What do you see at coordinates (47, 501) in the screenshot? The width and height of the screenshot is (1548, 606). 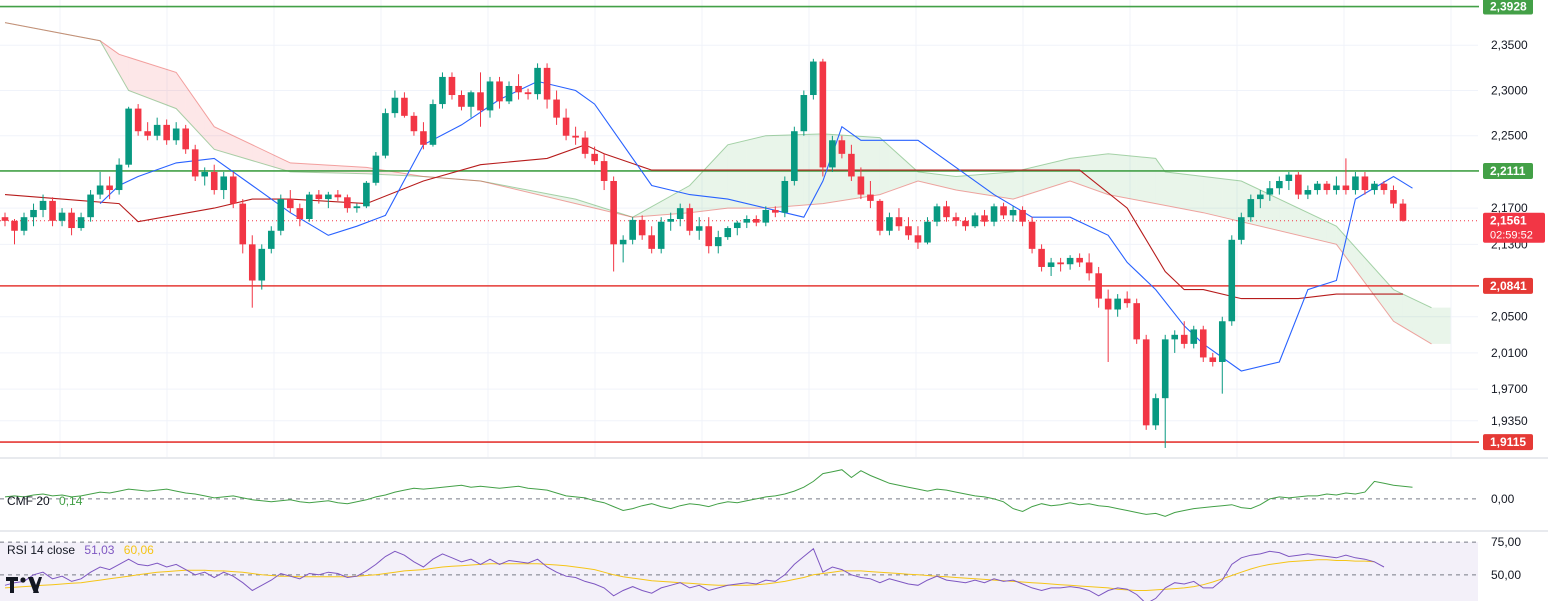 I see `cmf-legend: CMF 20 0,14` at bounding box center [47, 501].